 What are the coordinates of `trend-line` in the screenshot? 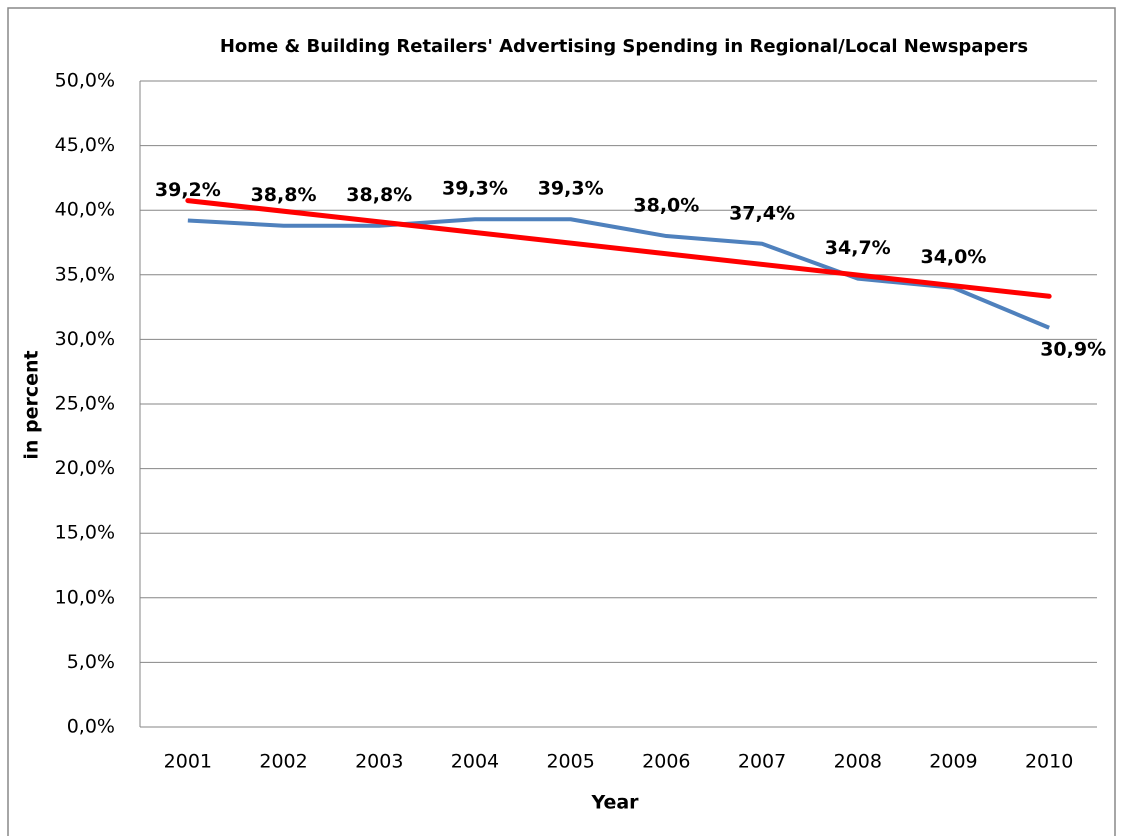 It's located at (618, 248).